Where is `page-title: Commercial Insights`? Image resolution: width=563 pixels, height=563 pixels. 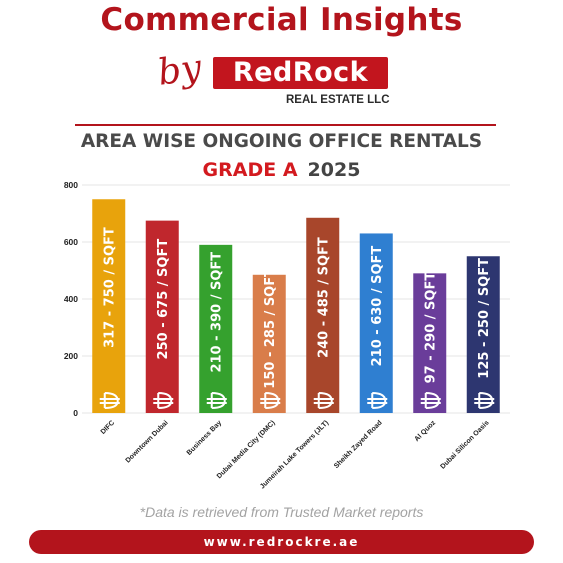 page-title: Commercial Insights is located at coordinates (281, 20).